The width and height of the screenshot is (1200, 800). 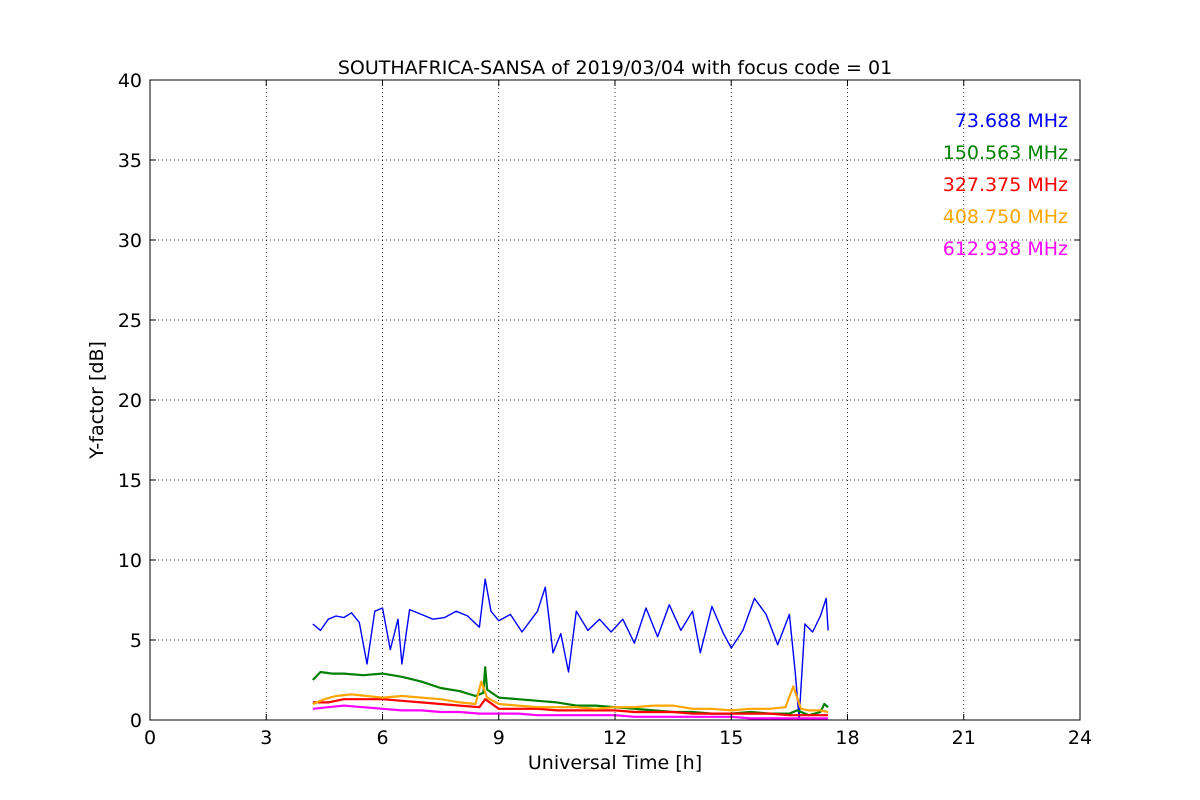 I want to click on x-tick-label: 21, so click(x=964, y=738).